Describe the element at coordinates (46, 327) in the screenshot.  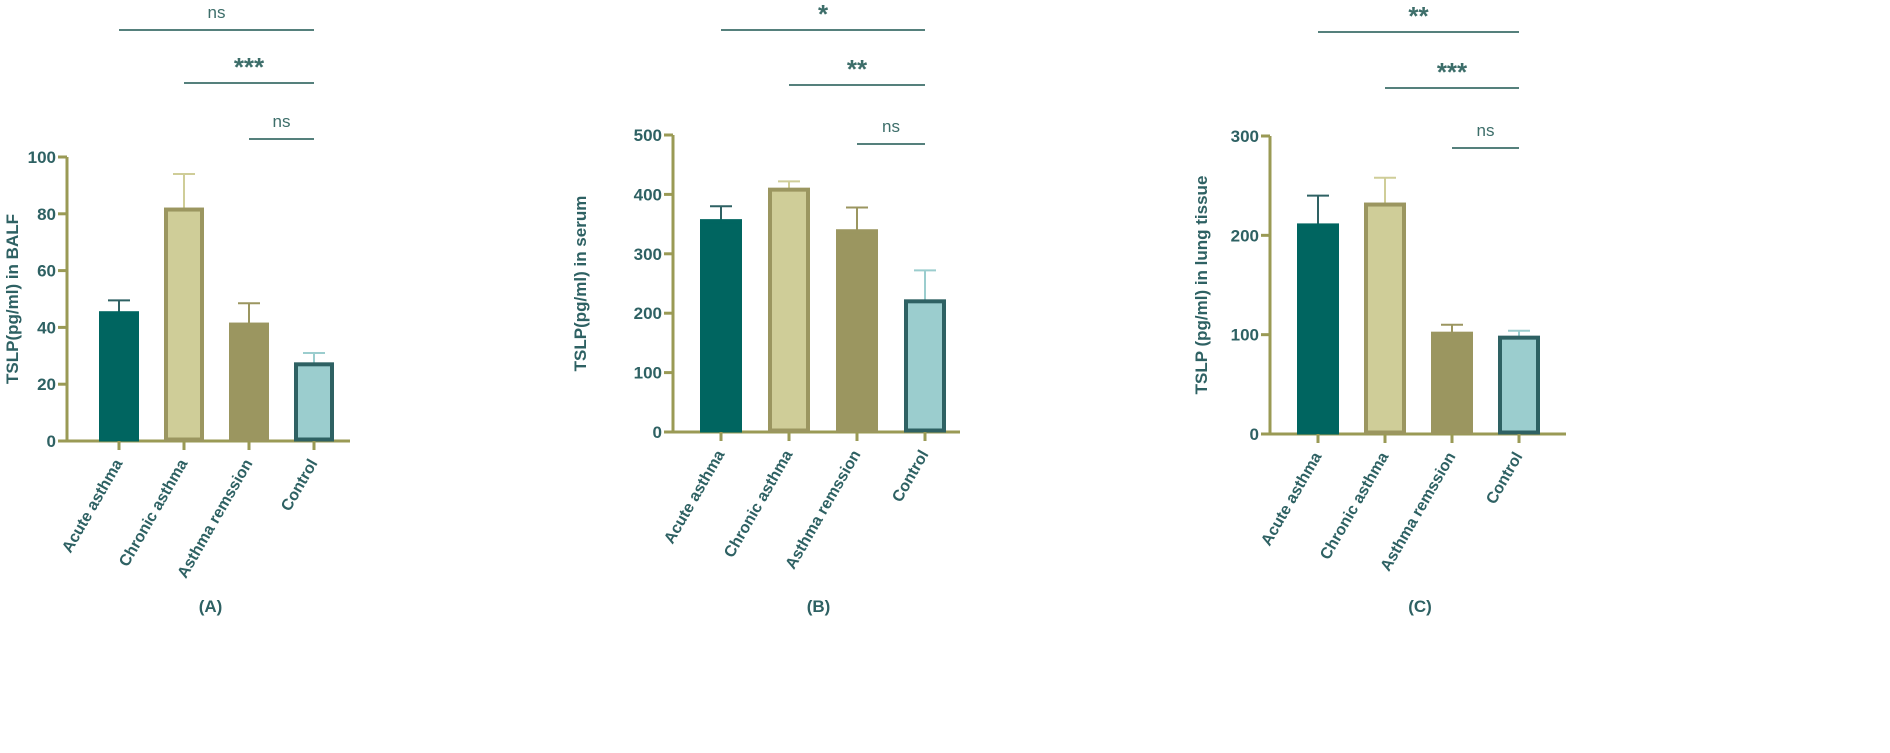
I see `y-tick-label: 40` at that location.